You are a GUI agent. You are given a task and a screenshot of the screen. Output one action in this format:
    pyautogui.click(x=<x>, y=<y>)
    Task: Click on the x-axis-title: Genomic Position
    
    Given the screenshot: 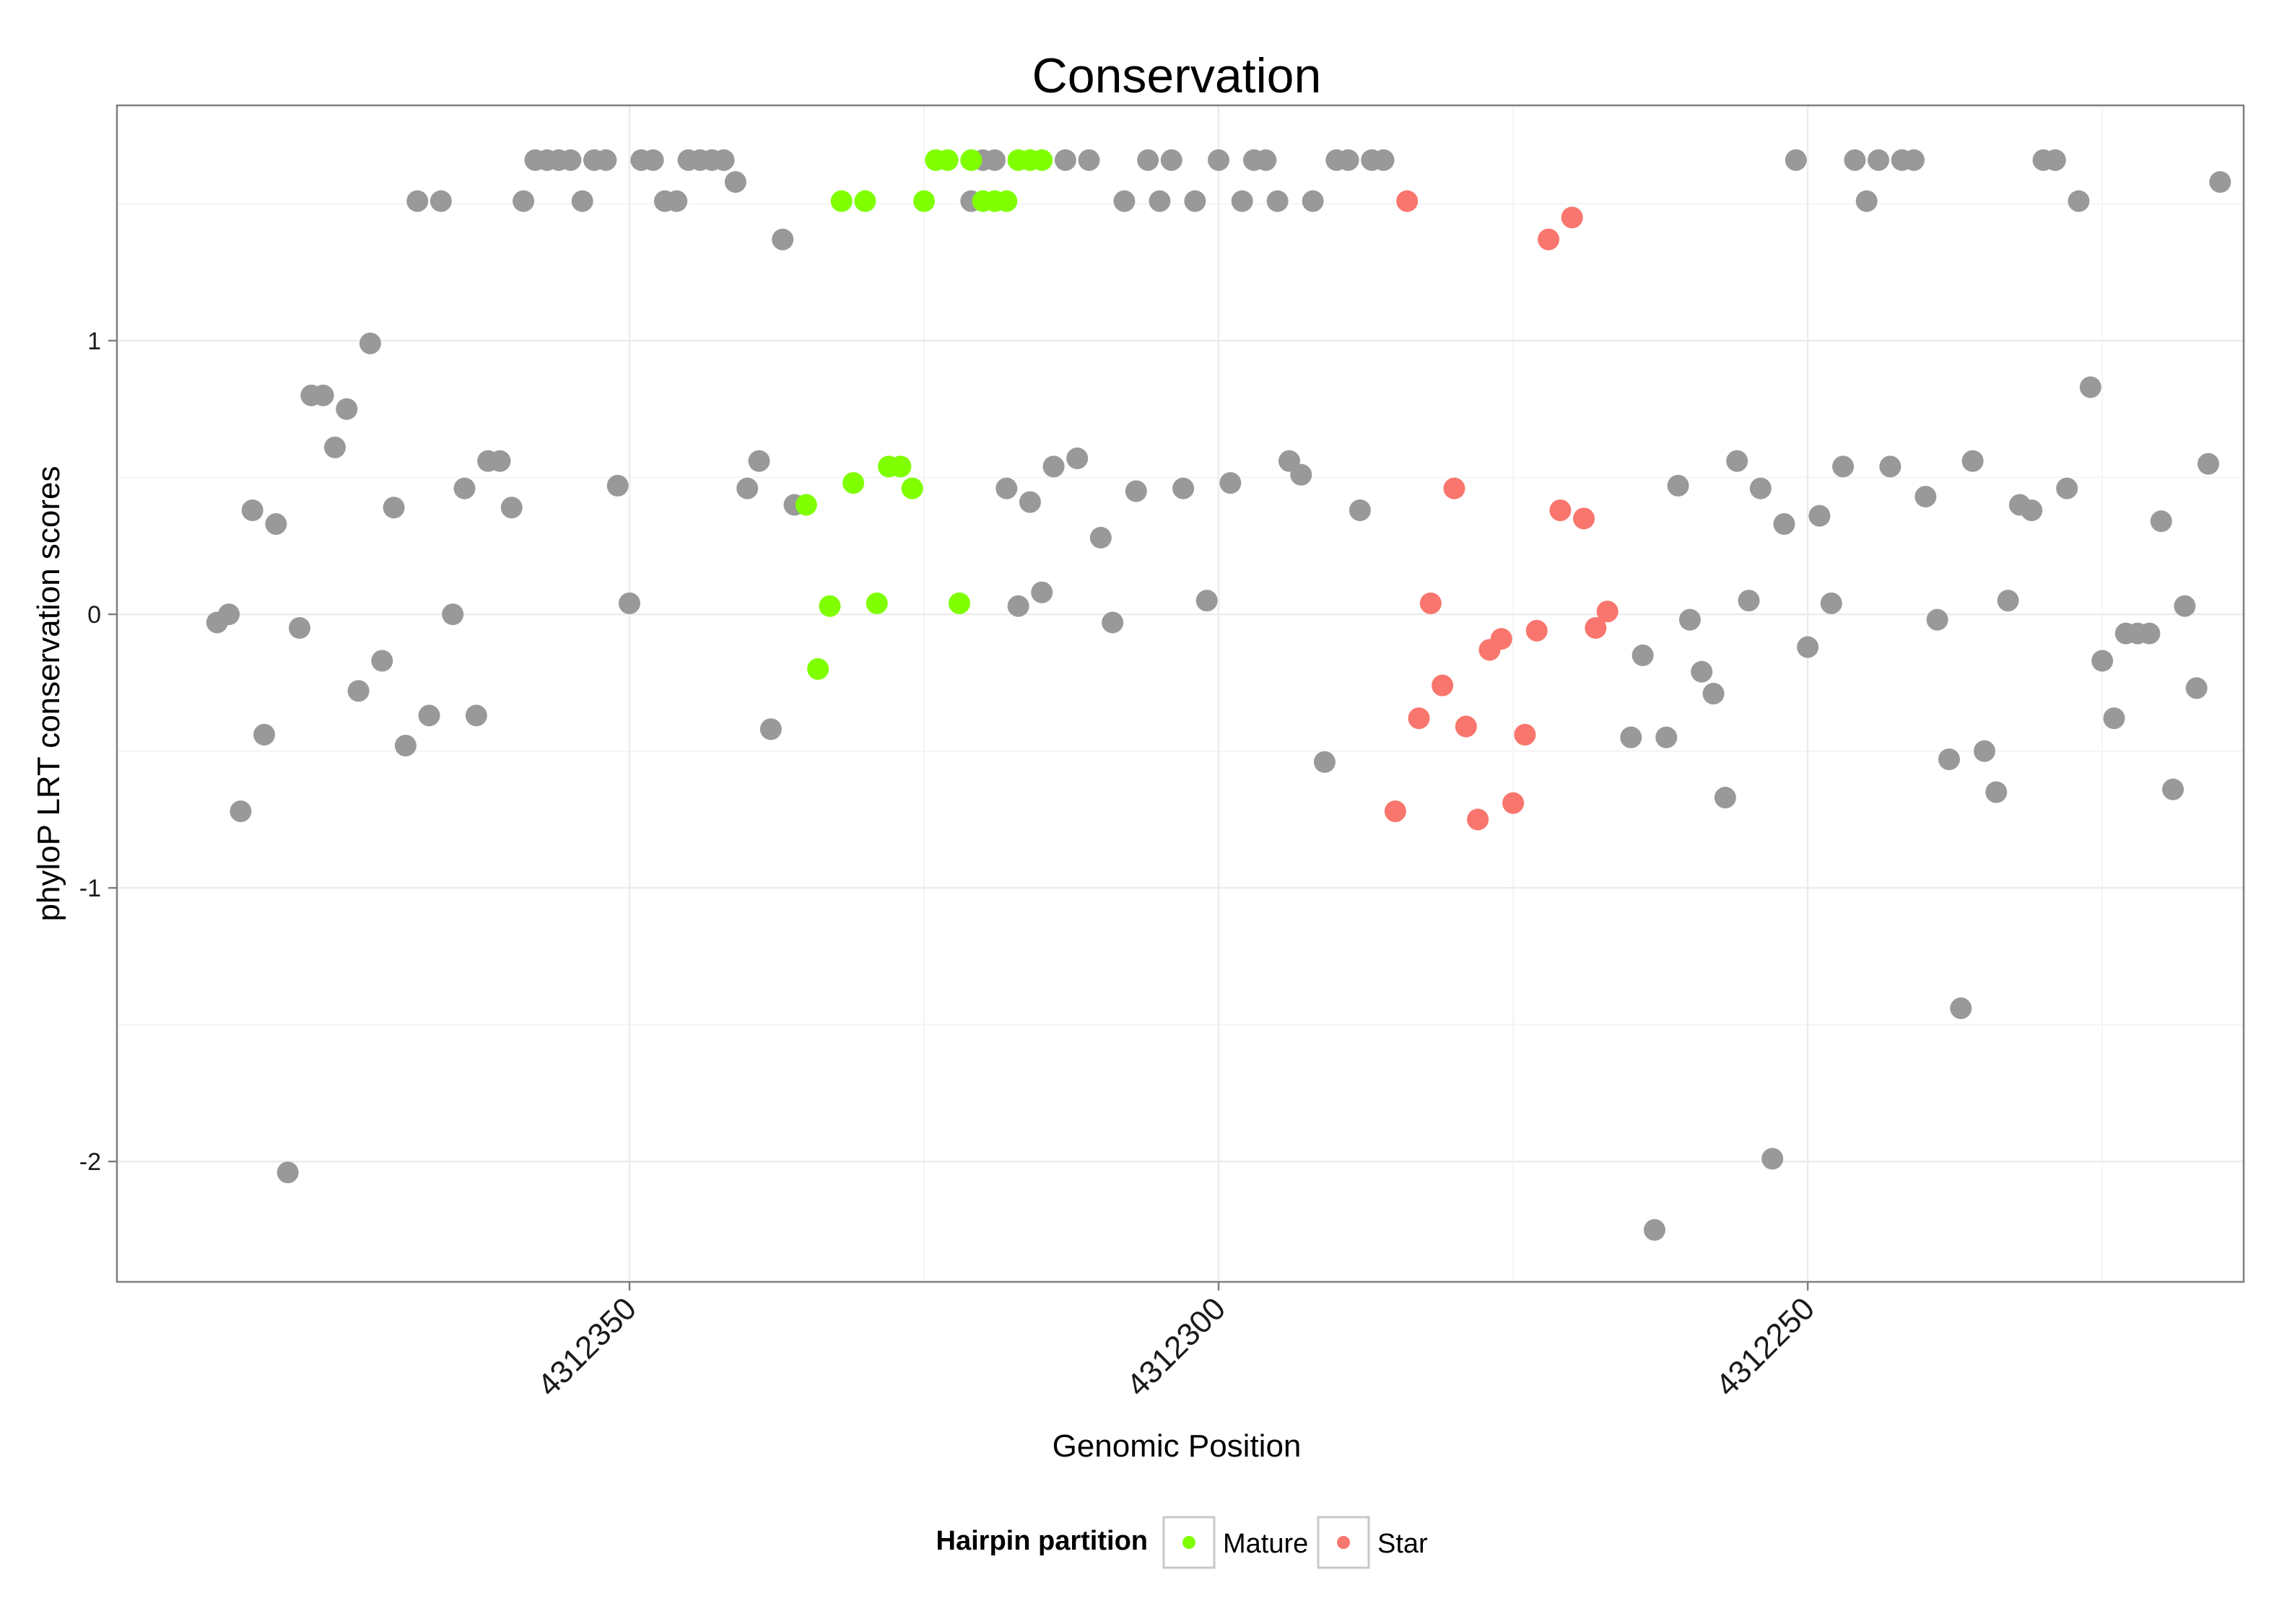 What is the action you would take?
    pyautogui.click(x=1178, y=1446)
    